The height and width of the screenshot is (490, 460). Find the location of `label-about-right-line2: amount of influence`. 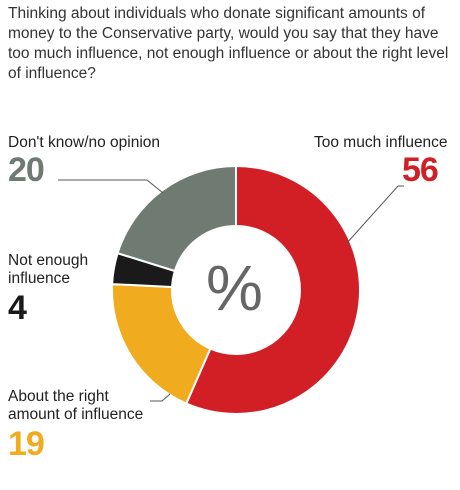

label-about-right-line2: amount of influence is located at coordinates (76, 414).